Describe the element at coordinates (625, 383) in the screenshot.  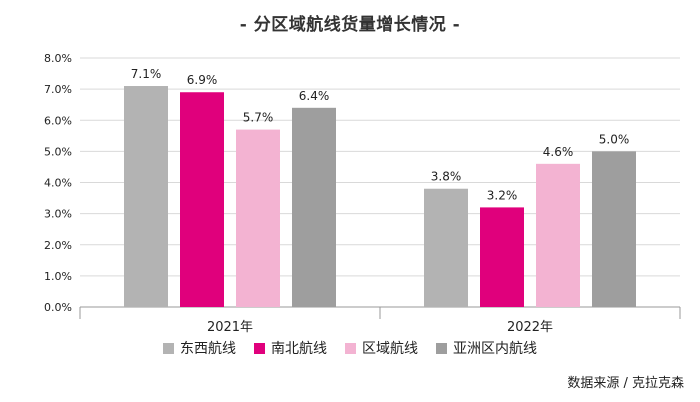
I see `data-source: 数据来源 / 克拉克森` at that location.